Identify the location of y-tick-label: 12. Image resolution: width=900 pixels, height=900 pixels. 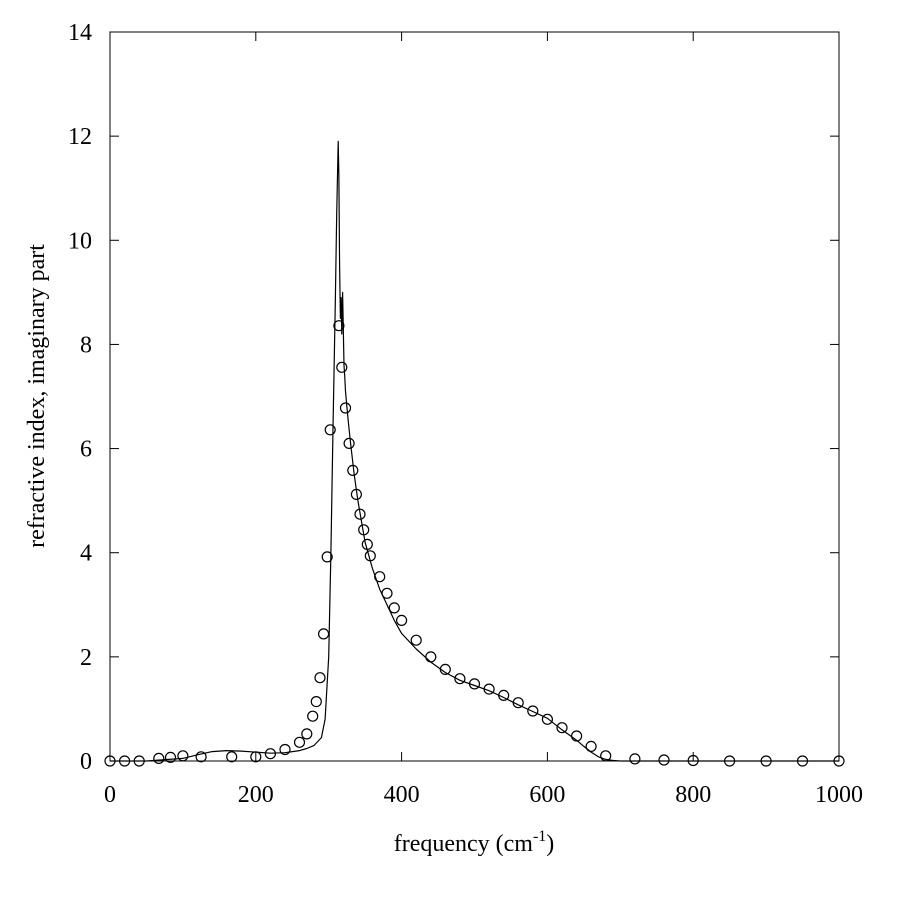
(80, 137).